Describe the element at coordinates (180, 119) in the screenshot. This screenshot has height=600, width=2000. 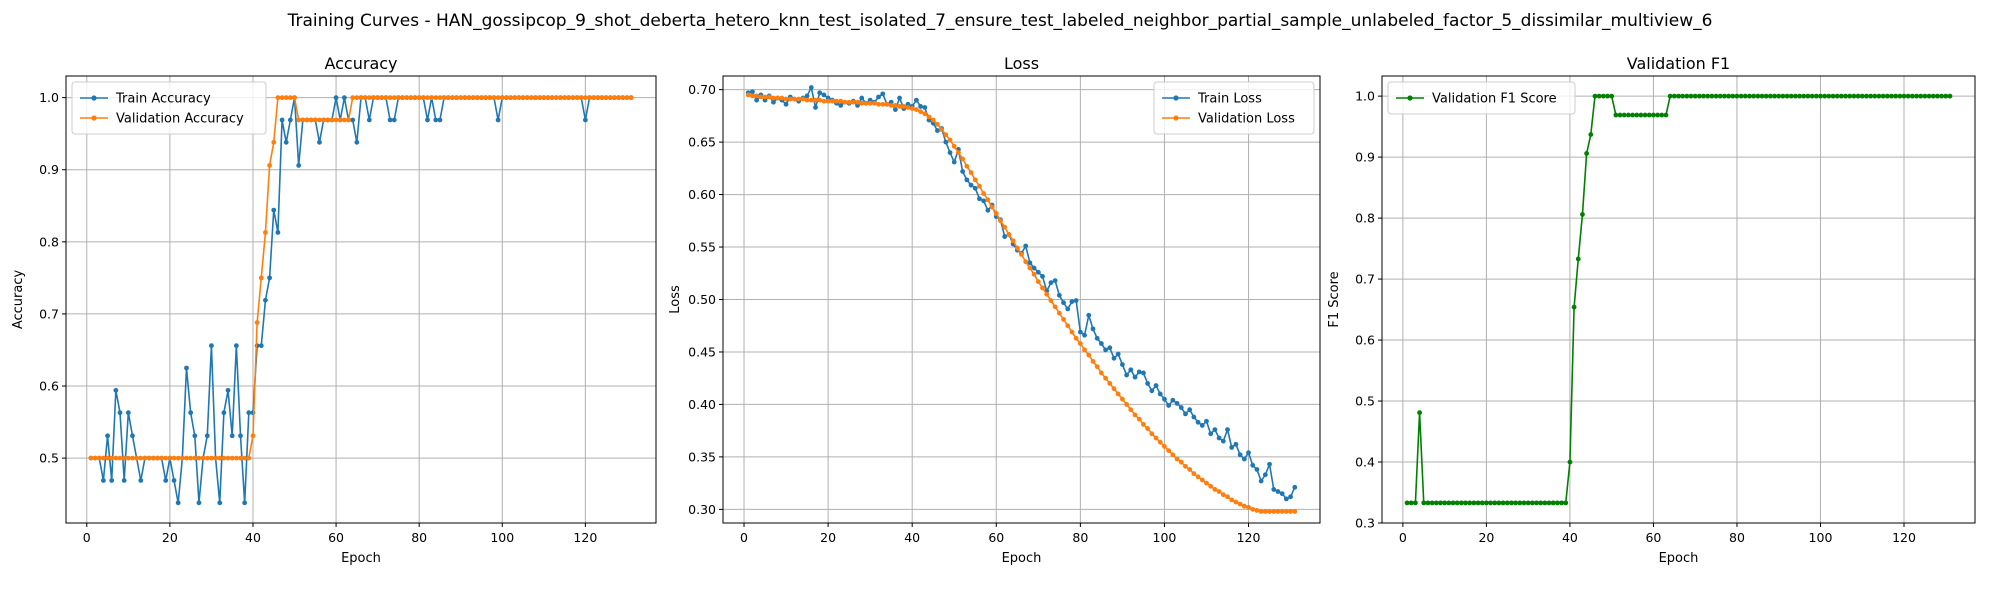
I see `legend-entry-label: Validation Accuracy` at that location.